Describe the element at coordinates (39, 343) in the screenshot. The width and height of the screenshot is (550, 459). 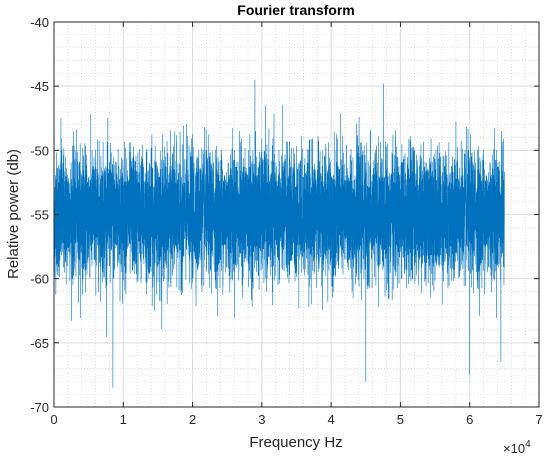
I see `y-tick-label: -65` at that location.